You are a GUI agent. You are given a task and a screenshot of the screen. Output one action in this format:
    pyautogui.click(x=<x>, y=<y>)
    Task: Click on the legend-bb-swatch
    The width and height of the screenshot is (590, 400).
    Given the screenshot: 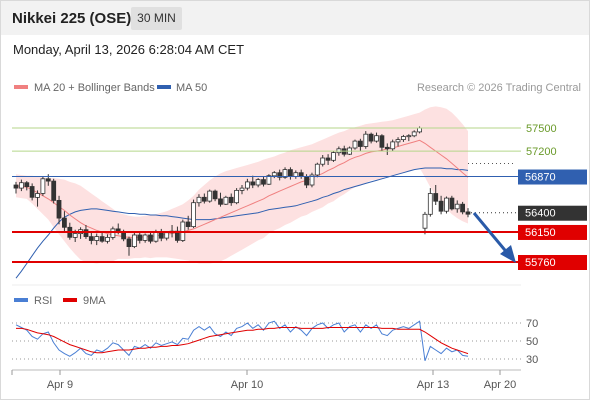 What is the action you would take?
    pyautogui.click(x=21, y=87)
    